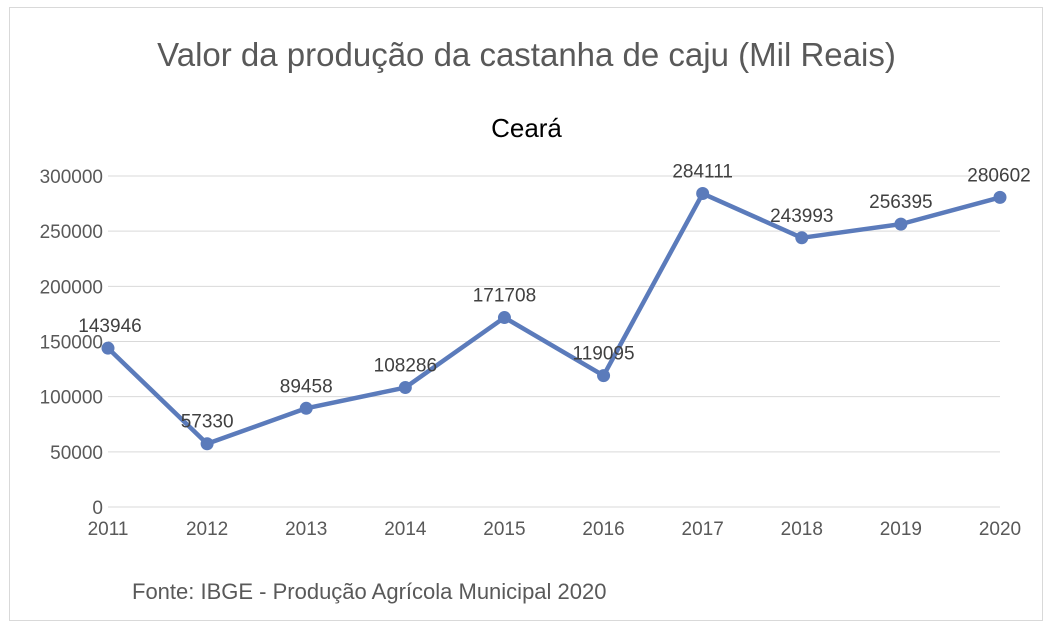 The image size is (1053, 630). Describe the element at coordinates (71, 232) in the screenshot. I see `y-tick-label: 250000` at that location.